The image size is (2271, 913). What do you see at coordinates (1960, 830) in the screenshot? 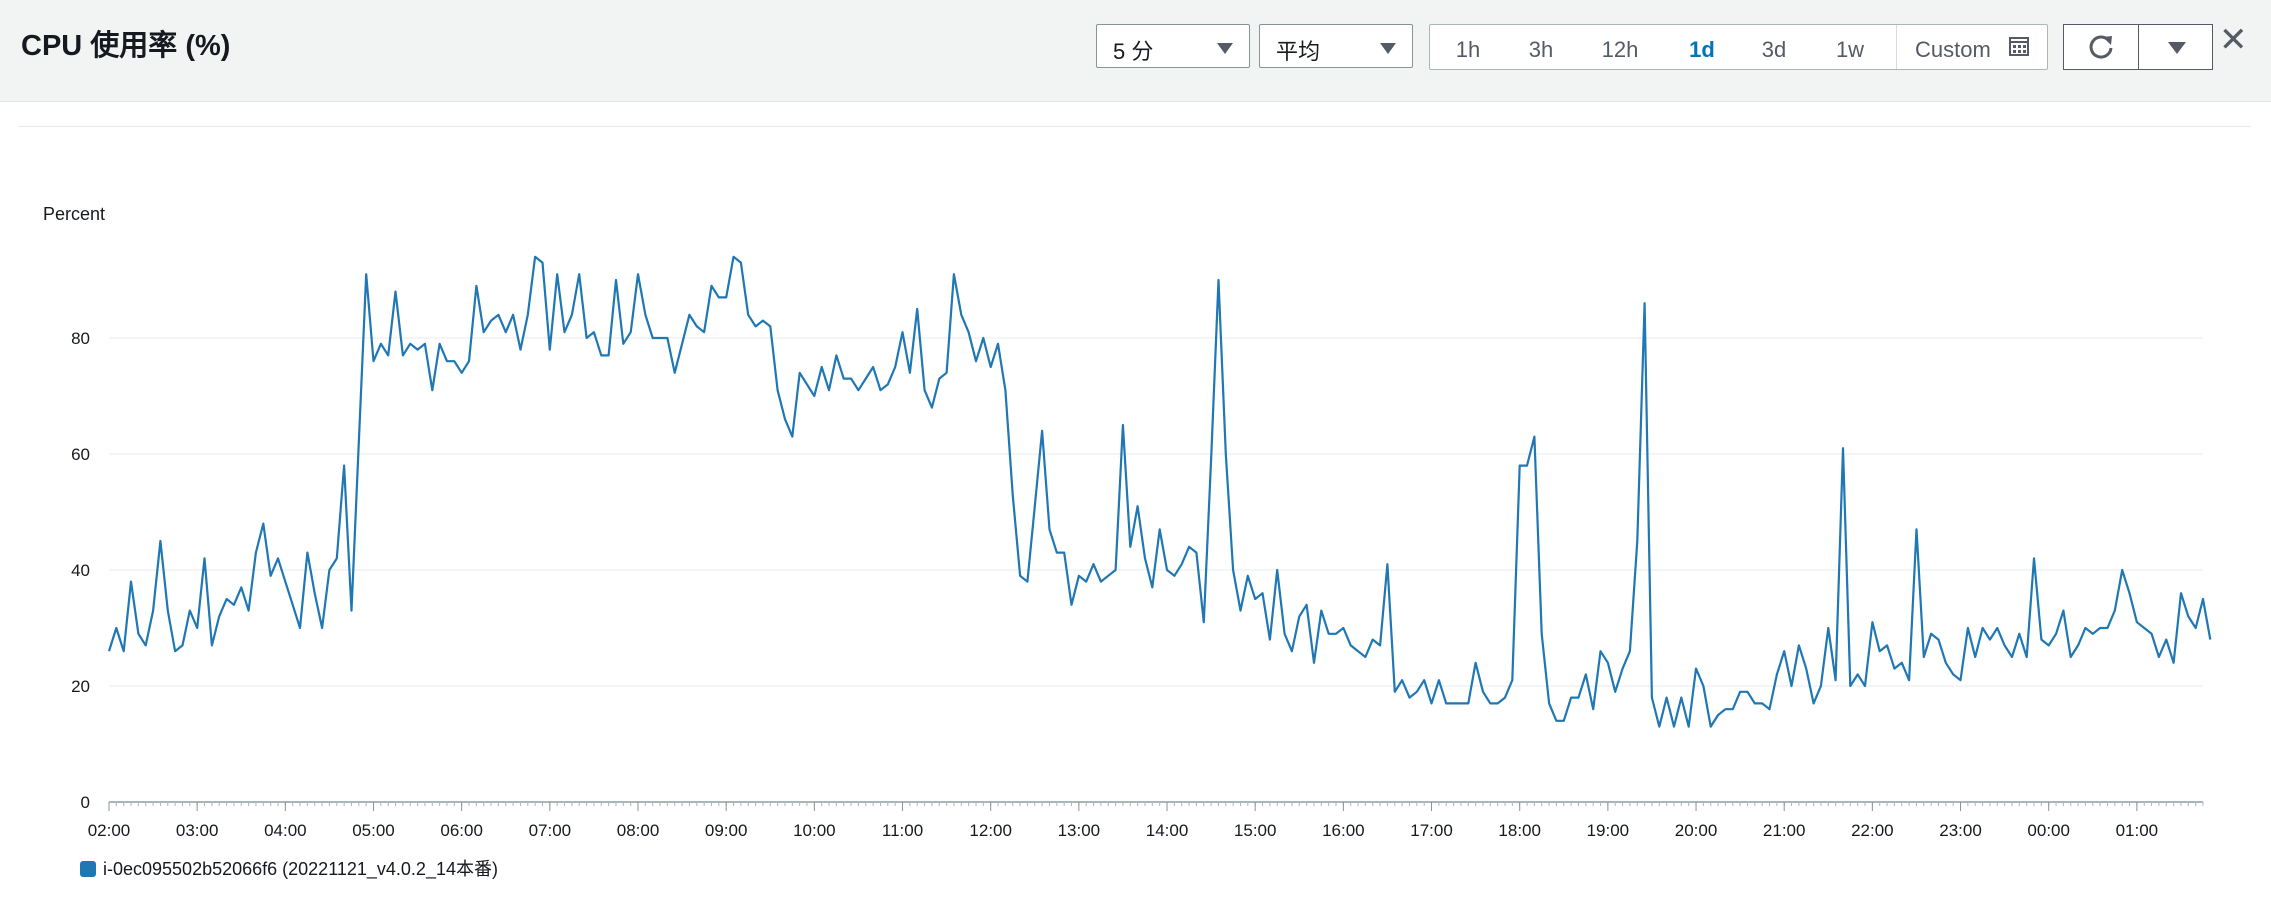
I see `x-tick-label: 23:00` at bounding box center [1960, 830].